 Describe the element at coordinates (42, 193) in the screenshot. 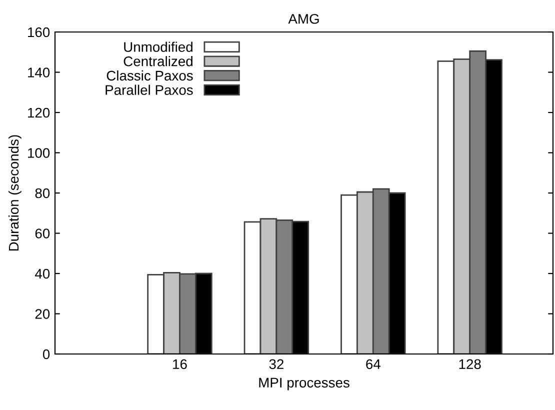

I see `y-tick-label: 80` at that location.